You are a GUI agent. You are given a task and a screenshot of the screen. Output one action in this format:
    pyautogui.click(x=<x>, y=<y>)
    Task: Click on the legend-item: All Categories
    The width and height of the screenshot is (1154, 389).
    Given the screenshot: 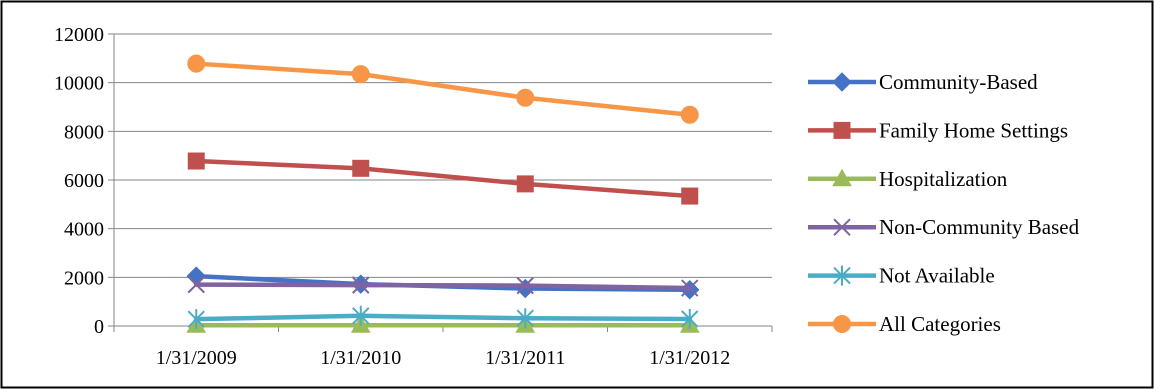 What is the action you would take?
    pyautogui.click(x=904, y=324)
    